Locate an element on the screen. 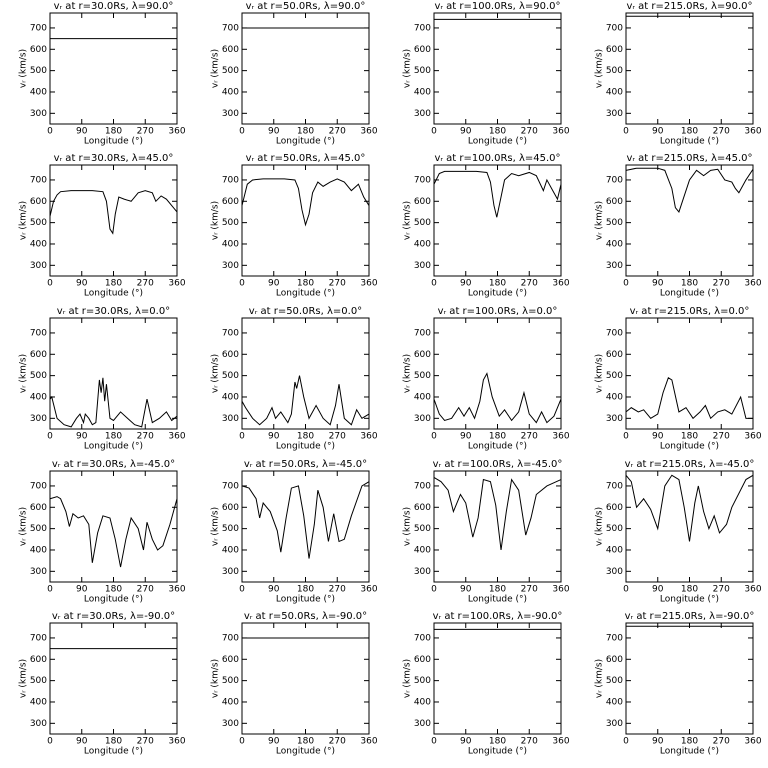  chart-title: vᵣ at r=50.0Rs, λ=-90.0° is located at coordinates (305, 616).